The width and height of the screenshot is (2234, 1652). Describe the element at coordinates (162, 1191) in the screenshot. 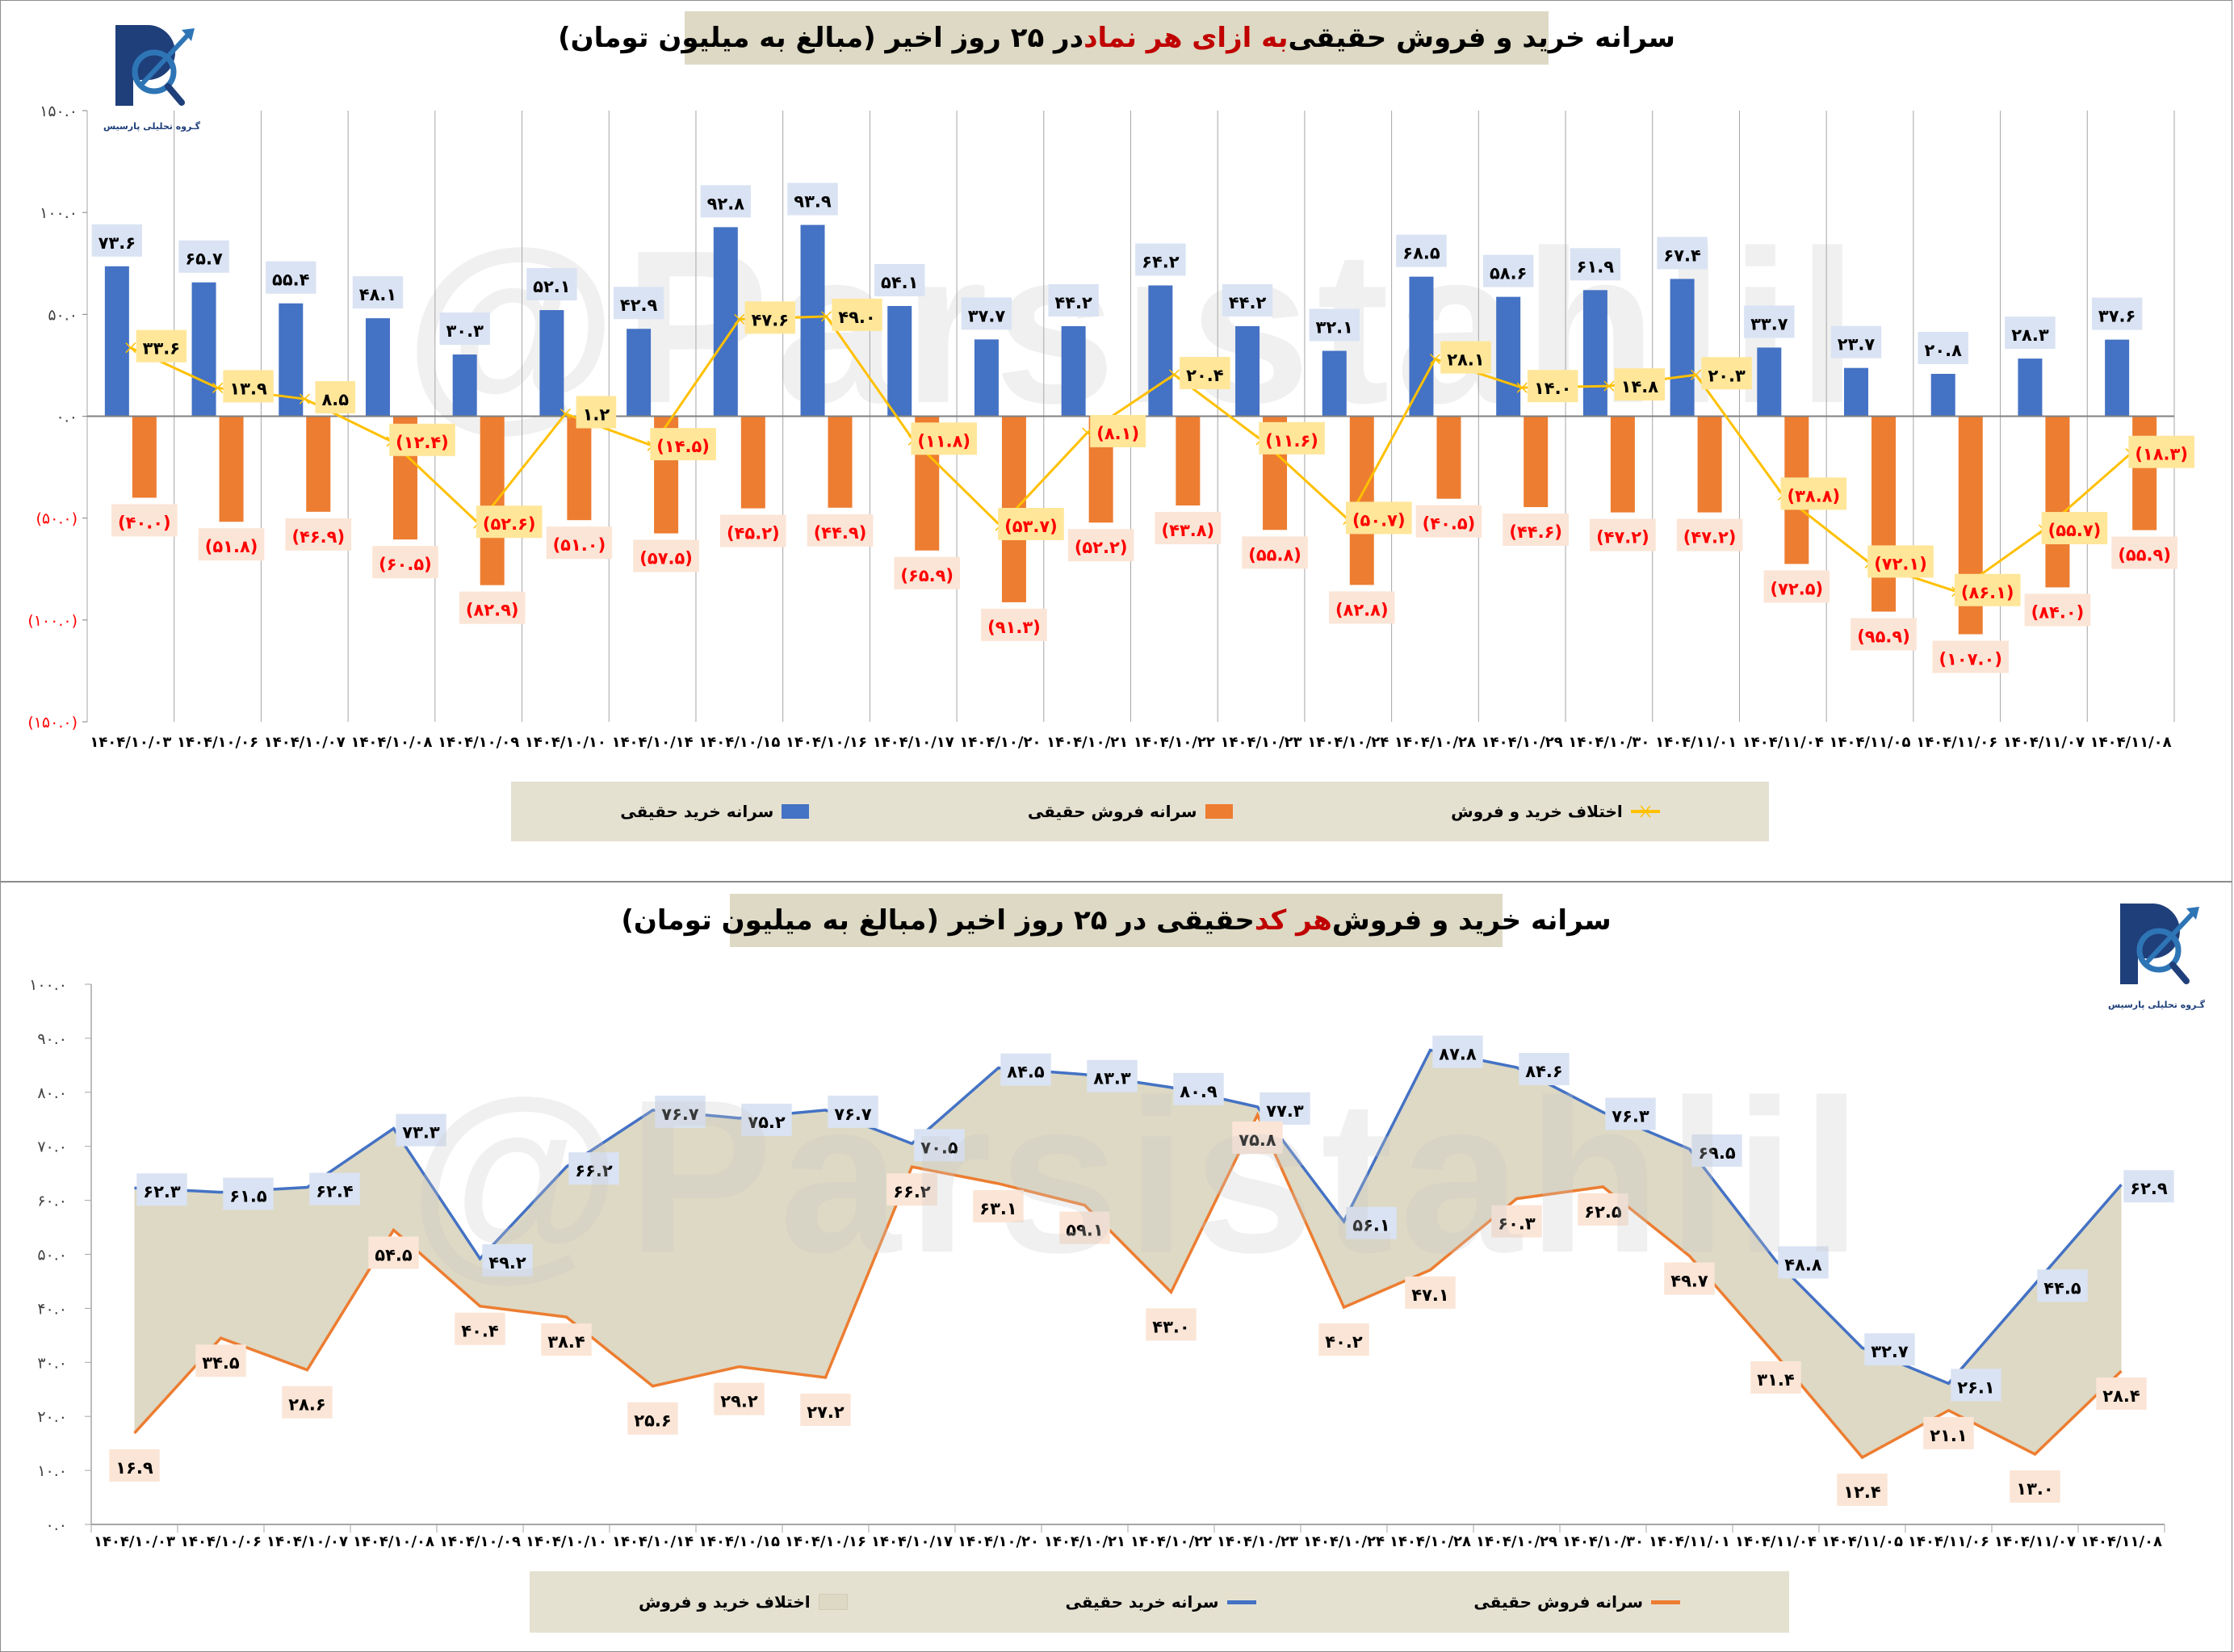

I see `buy-data-label-text: ۶۲.۳` at that location.